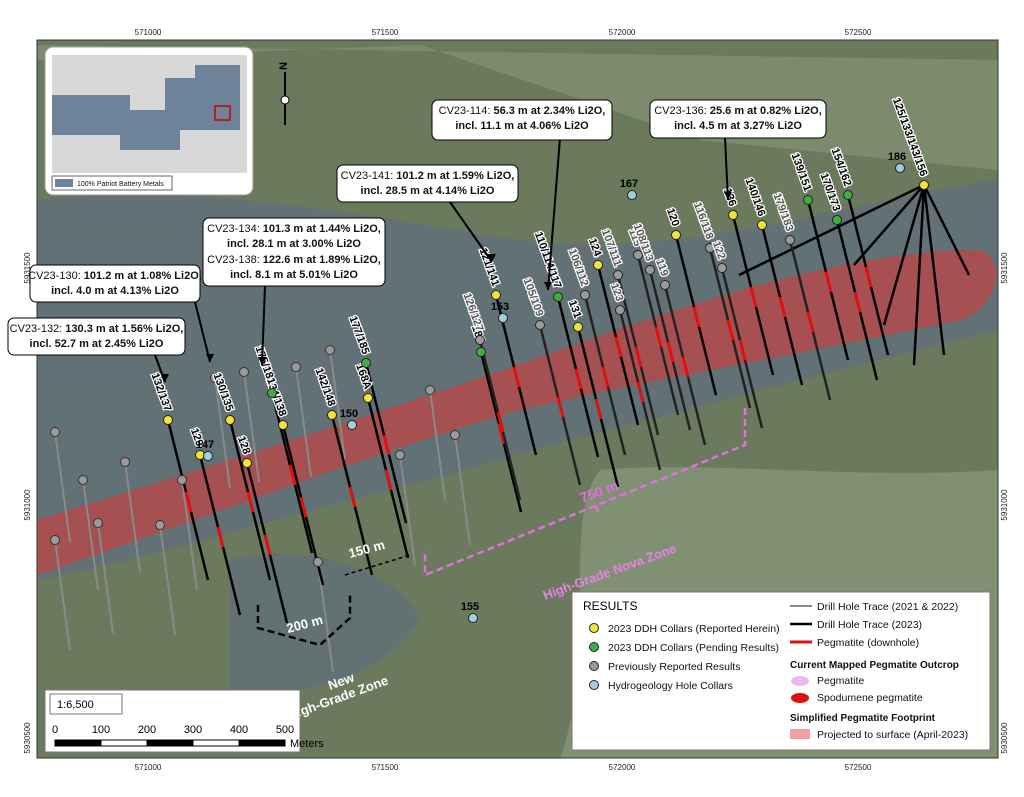 The width and height of the screenshot is (1024, 797). What do you see at coordinates (377, 565) in the screenshot?
I see `gap-arrow` at bounding box center [377, 565].